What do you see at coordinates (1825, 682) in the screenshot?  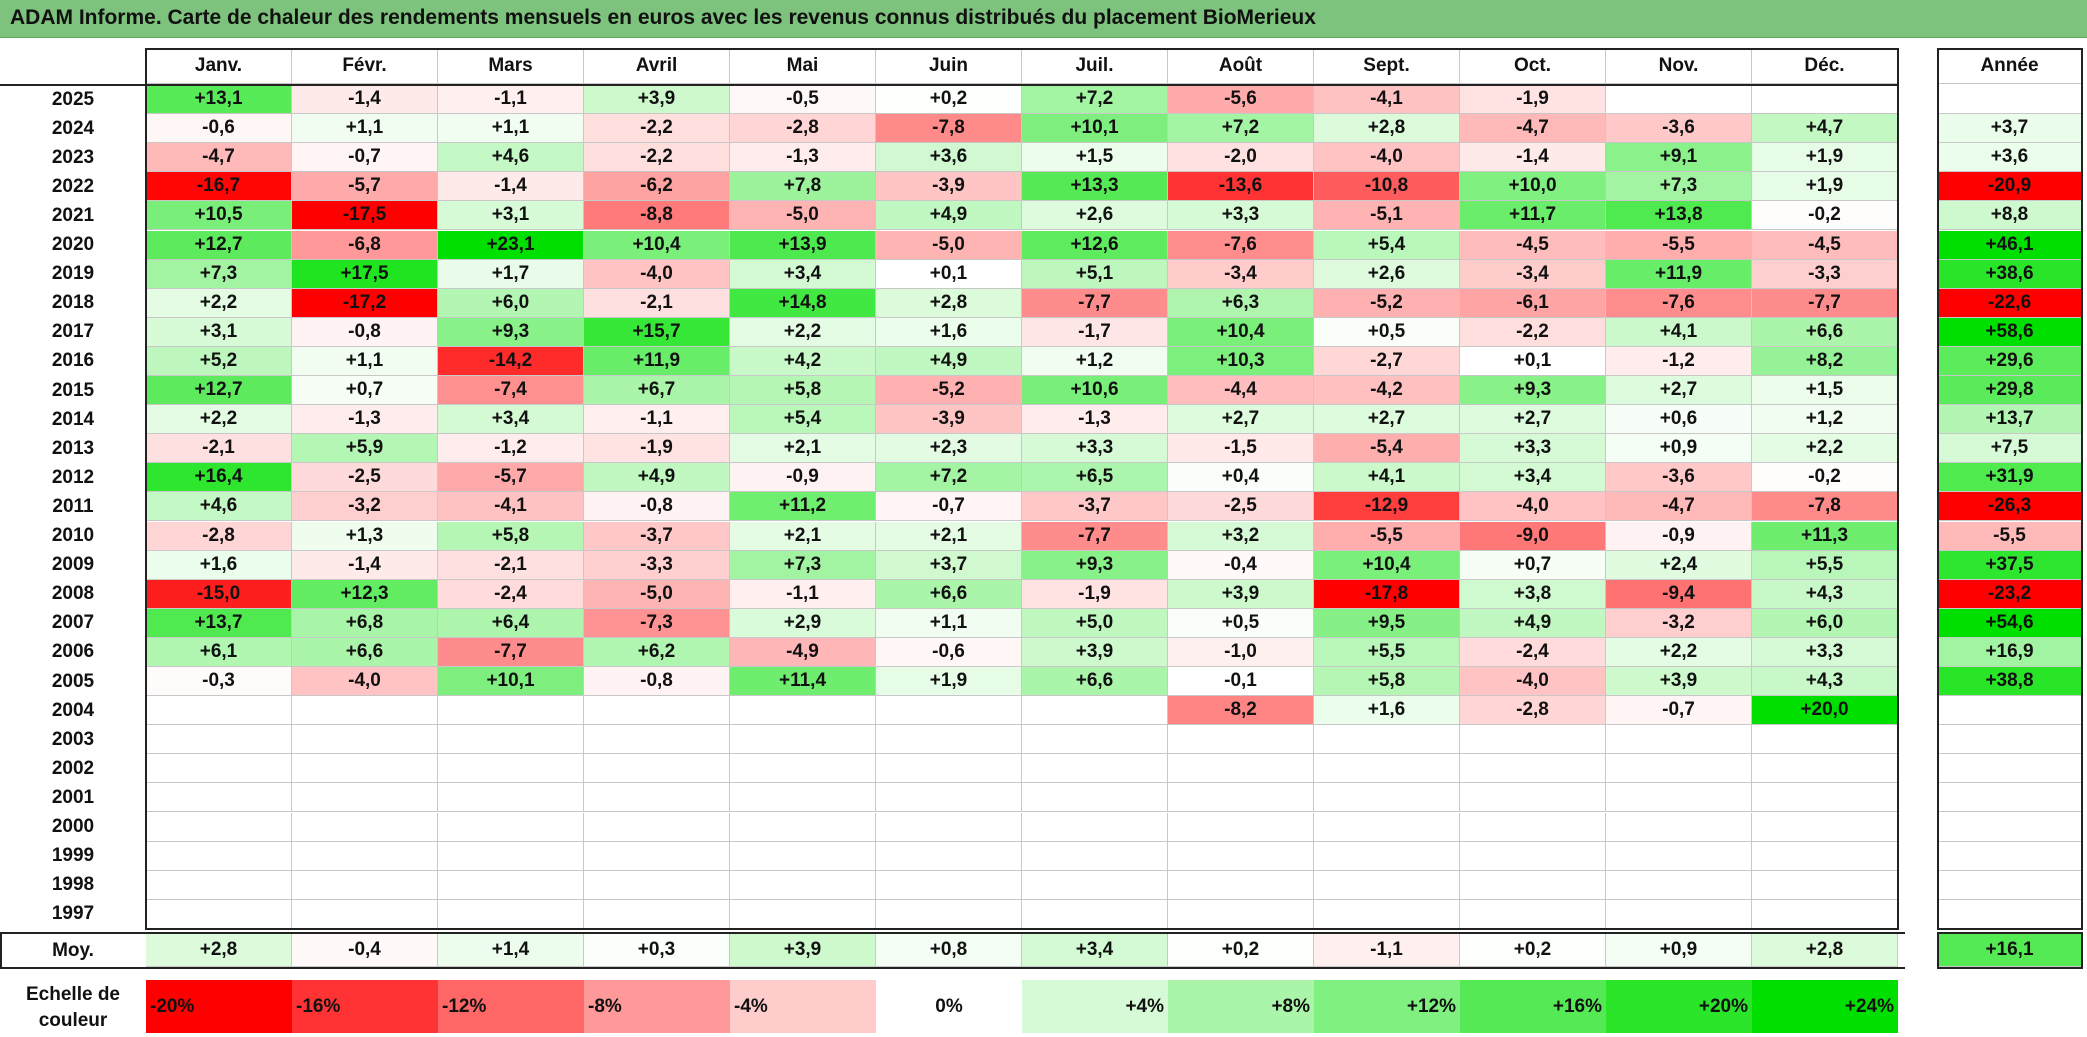 I see `heatmap-cell: +4,3` at bounding box center [1825, 682].